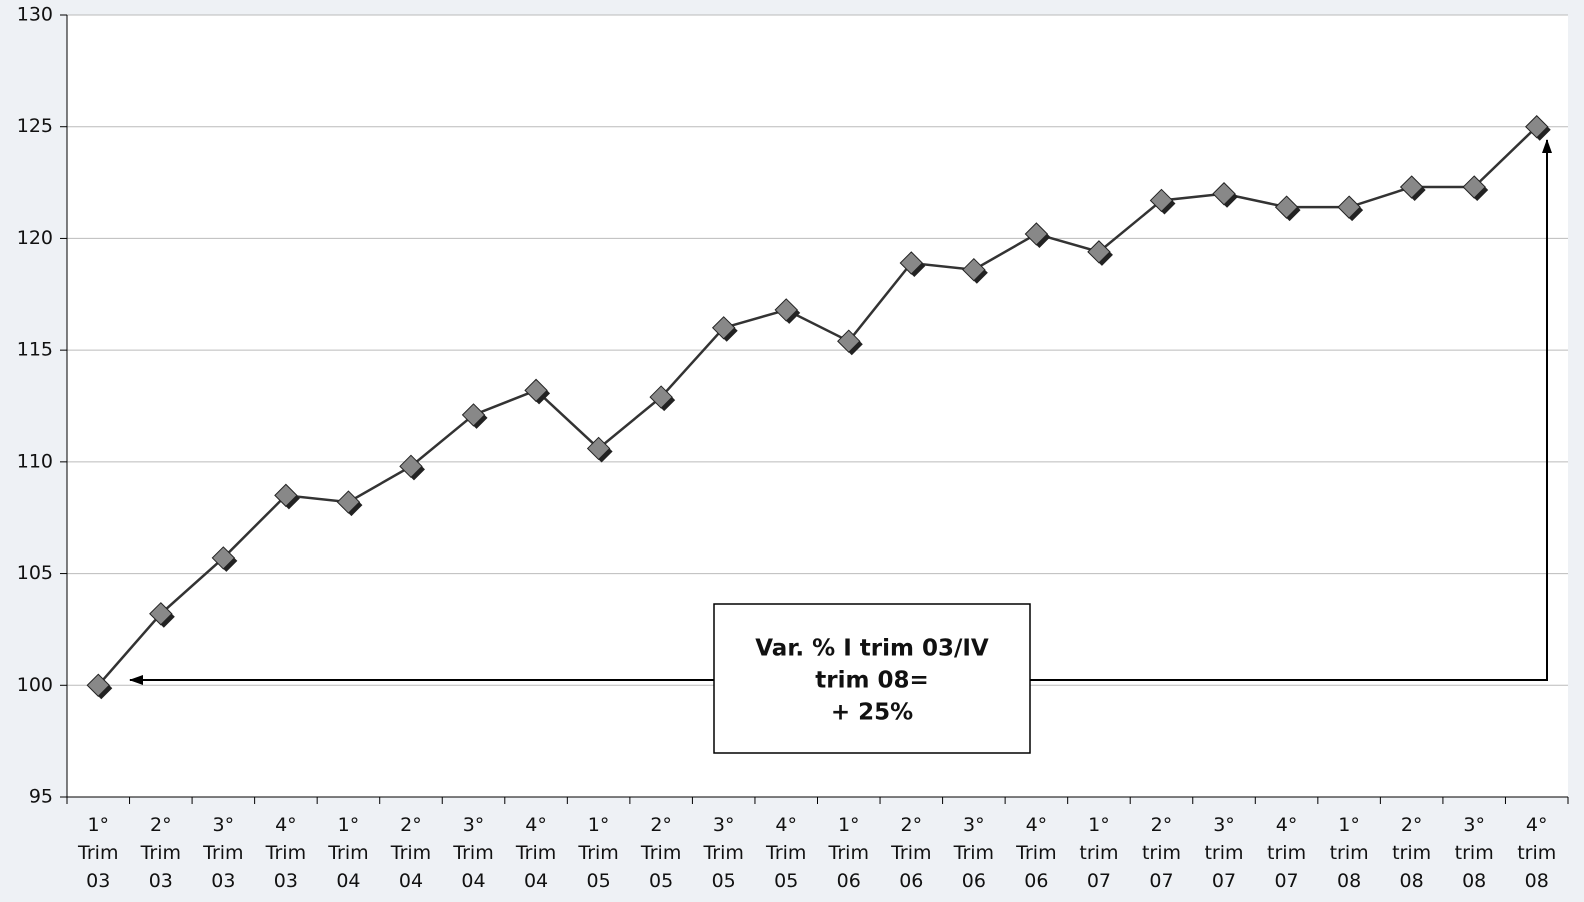 The image size is (1584, 902). What do you see at coordinates (1036, 853) in the screenshot?
I see `x-tick-label: 4° Trim 06` at bounding box center [1036, 853].